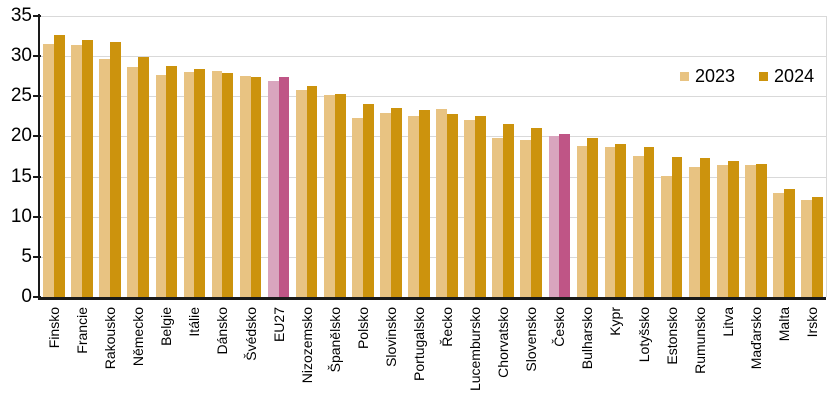  I want to click on bar-2024-Malta, so click(789, 243).